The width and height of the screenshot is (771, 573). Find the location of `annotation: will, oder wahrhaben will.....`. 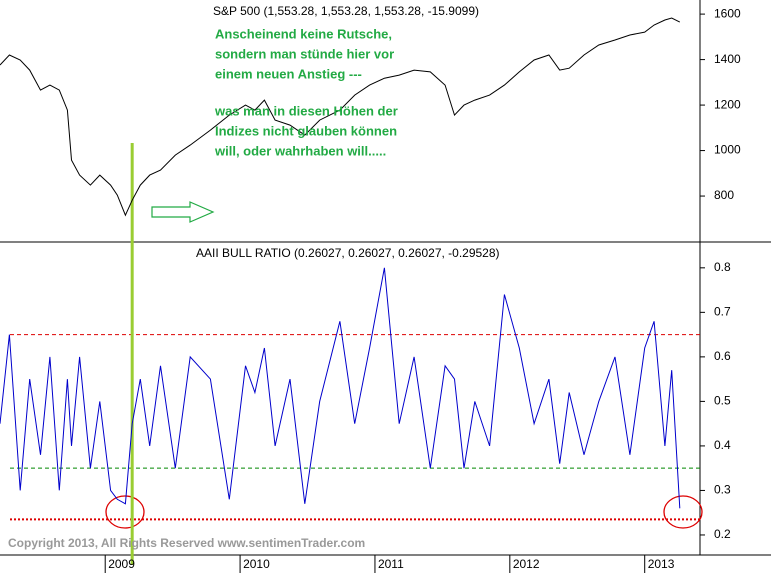

annotation: will, oder wahrhaben will..... is located at coordinates (300, 150).